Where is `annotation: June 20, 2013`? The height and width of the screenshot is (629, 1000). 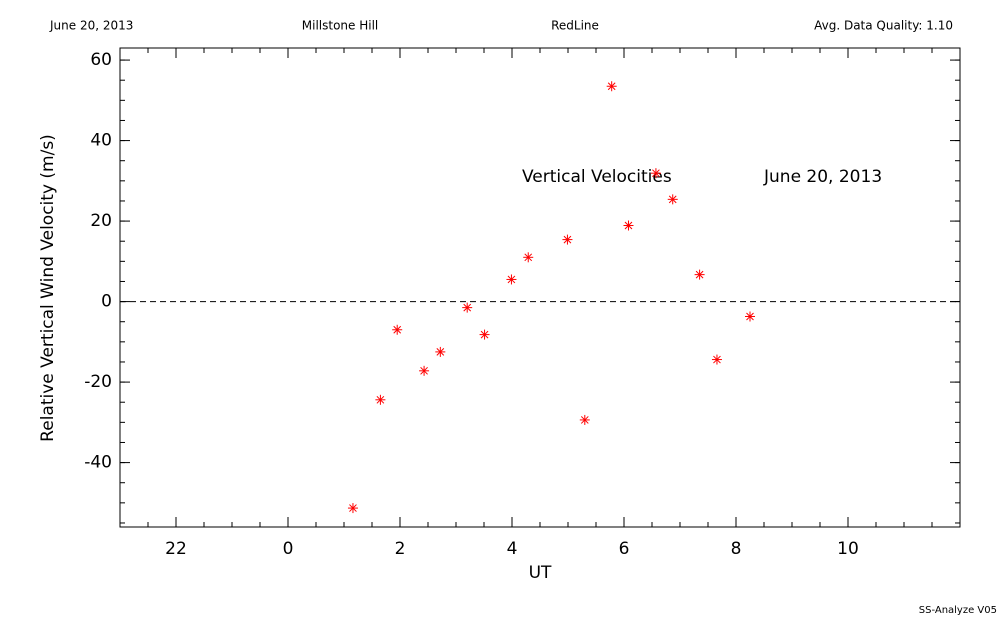
annotation: June 20, 2013 is located at coordinates (822, 177).